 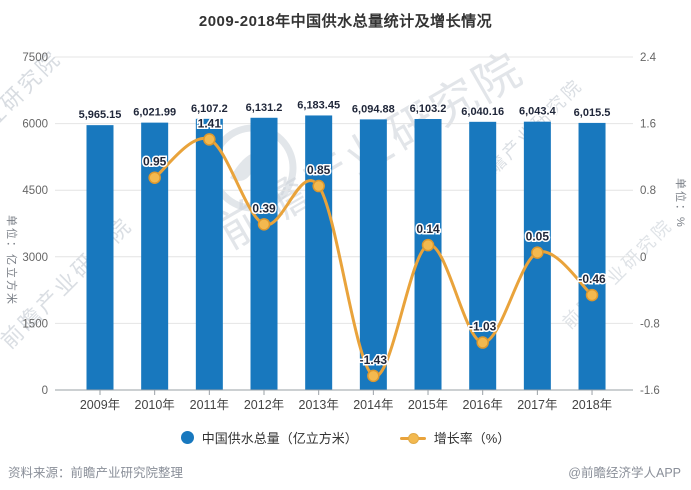 What do you see at coordinates (279, 438) in the screenshot?
I see `legend-label: 中国供水总量（亿立方米）` at bounding box center [279, 438].